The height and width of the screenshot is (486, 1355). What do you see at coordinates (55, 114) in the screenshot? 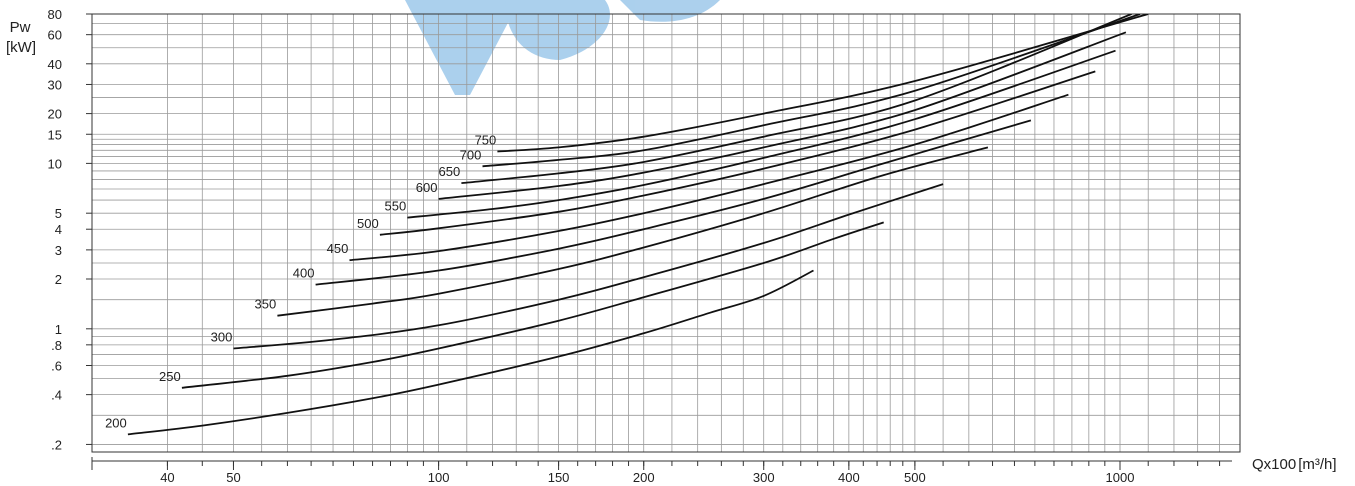
I see `y-tick-label: 20` at bounding box center [55, 114].